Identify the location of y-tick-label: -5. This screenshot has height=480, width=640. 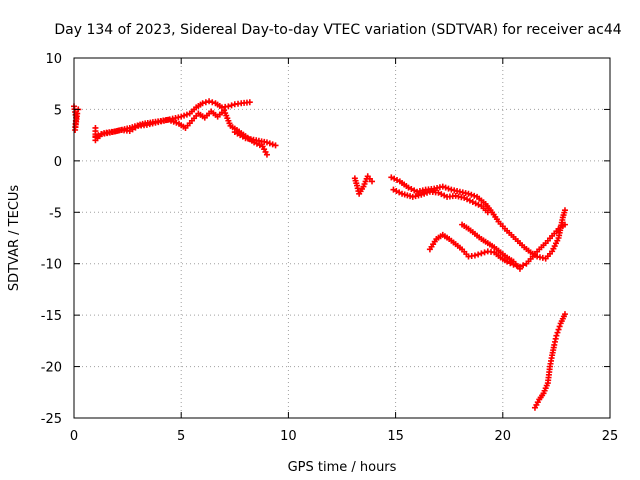
(55, 213).